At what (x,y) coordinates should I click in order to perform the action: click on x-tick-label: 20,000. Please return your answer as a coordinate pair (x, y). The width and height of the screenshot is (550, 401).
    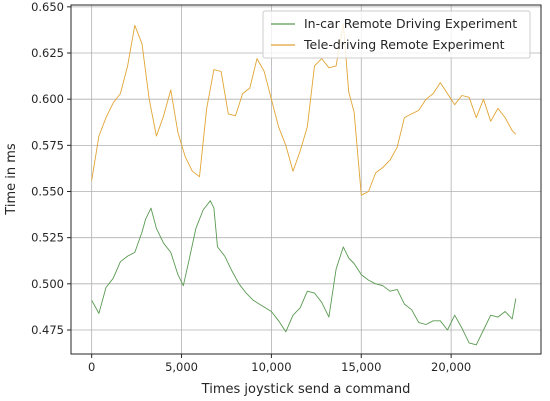
    Looking at the image, I should click on (451, 367).